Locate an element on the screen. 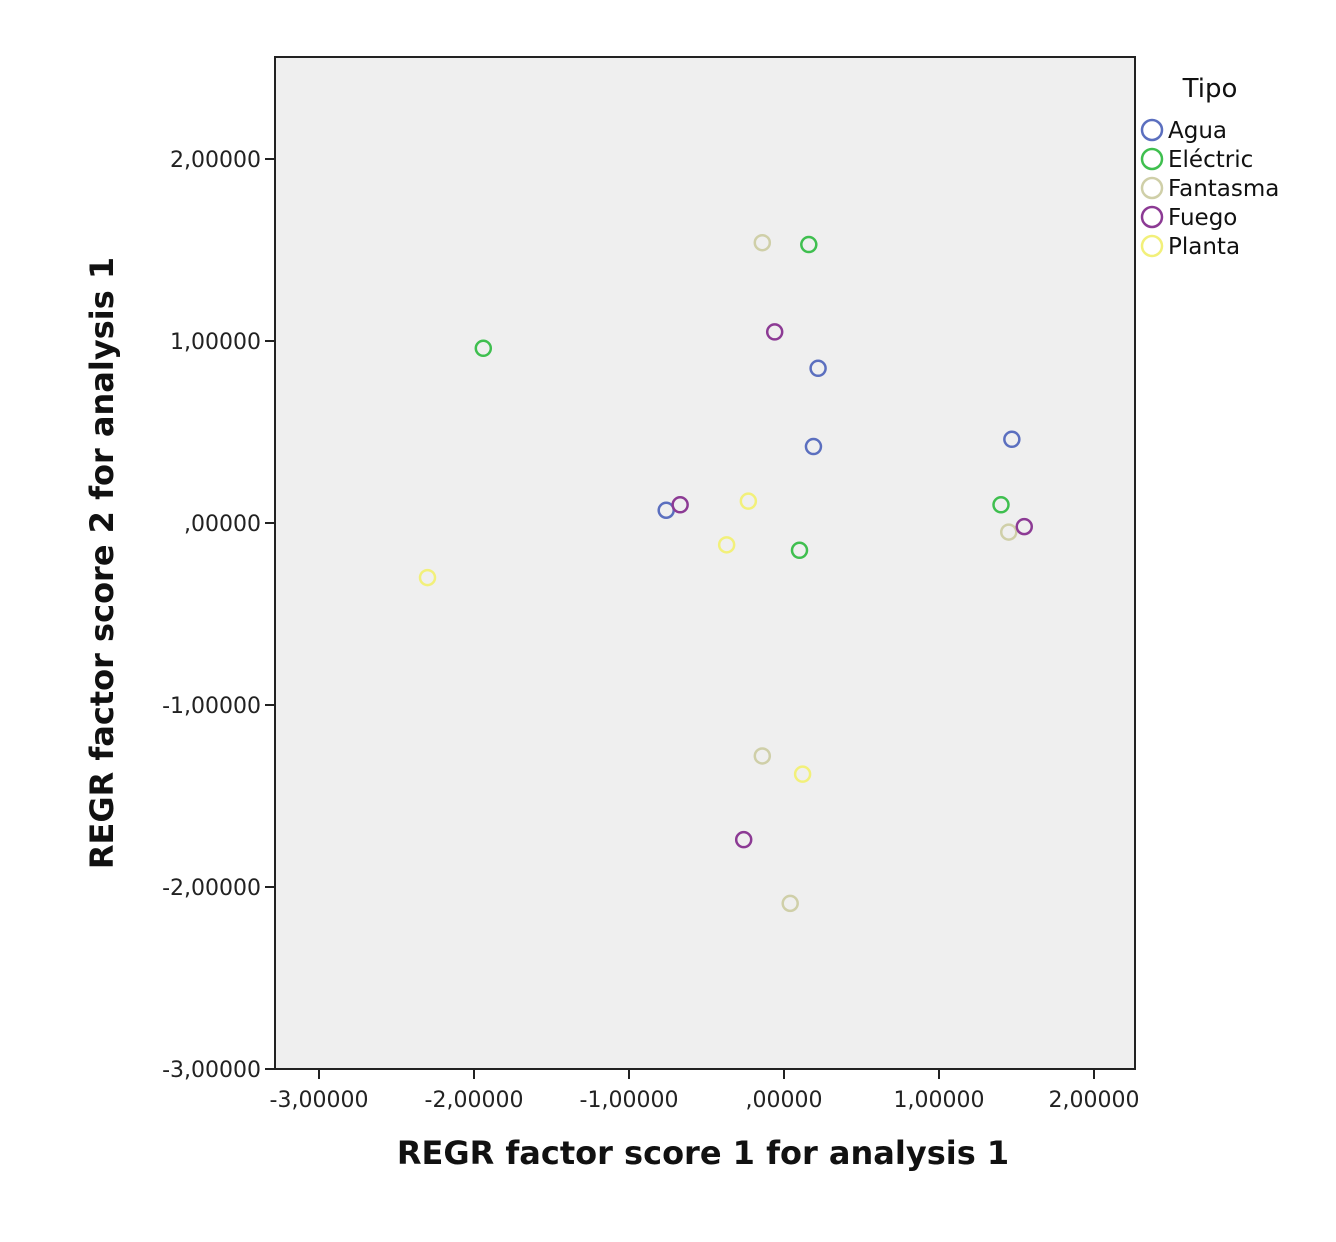 The image size is (1336, 1242). y-tick-label: -3,00000 is located at coordinates (211, 1070).